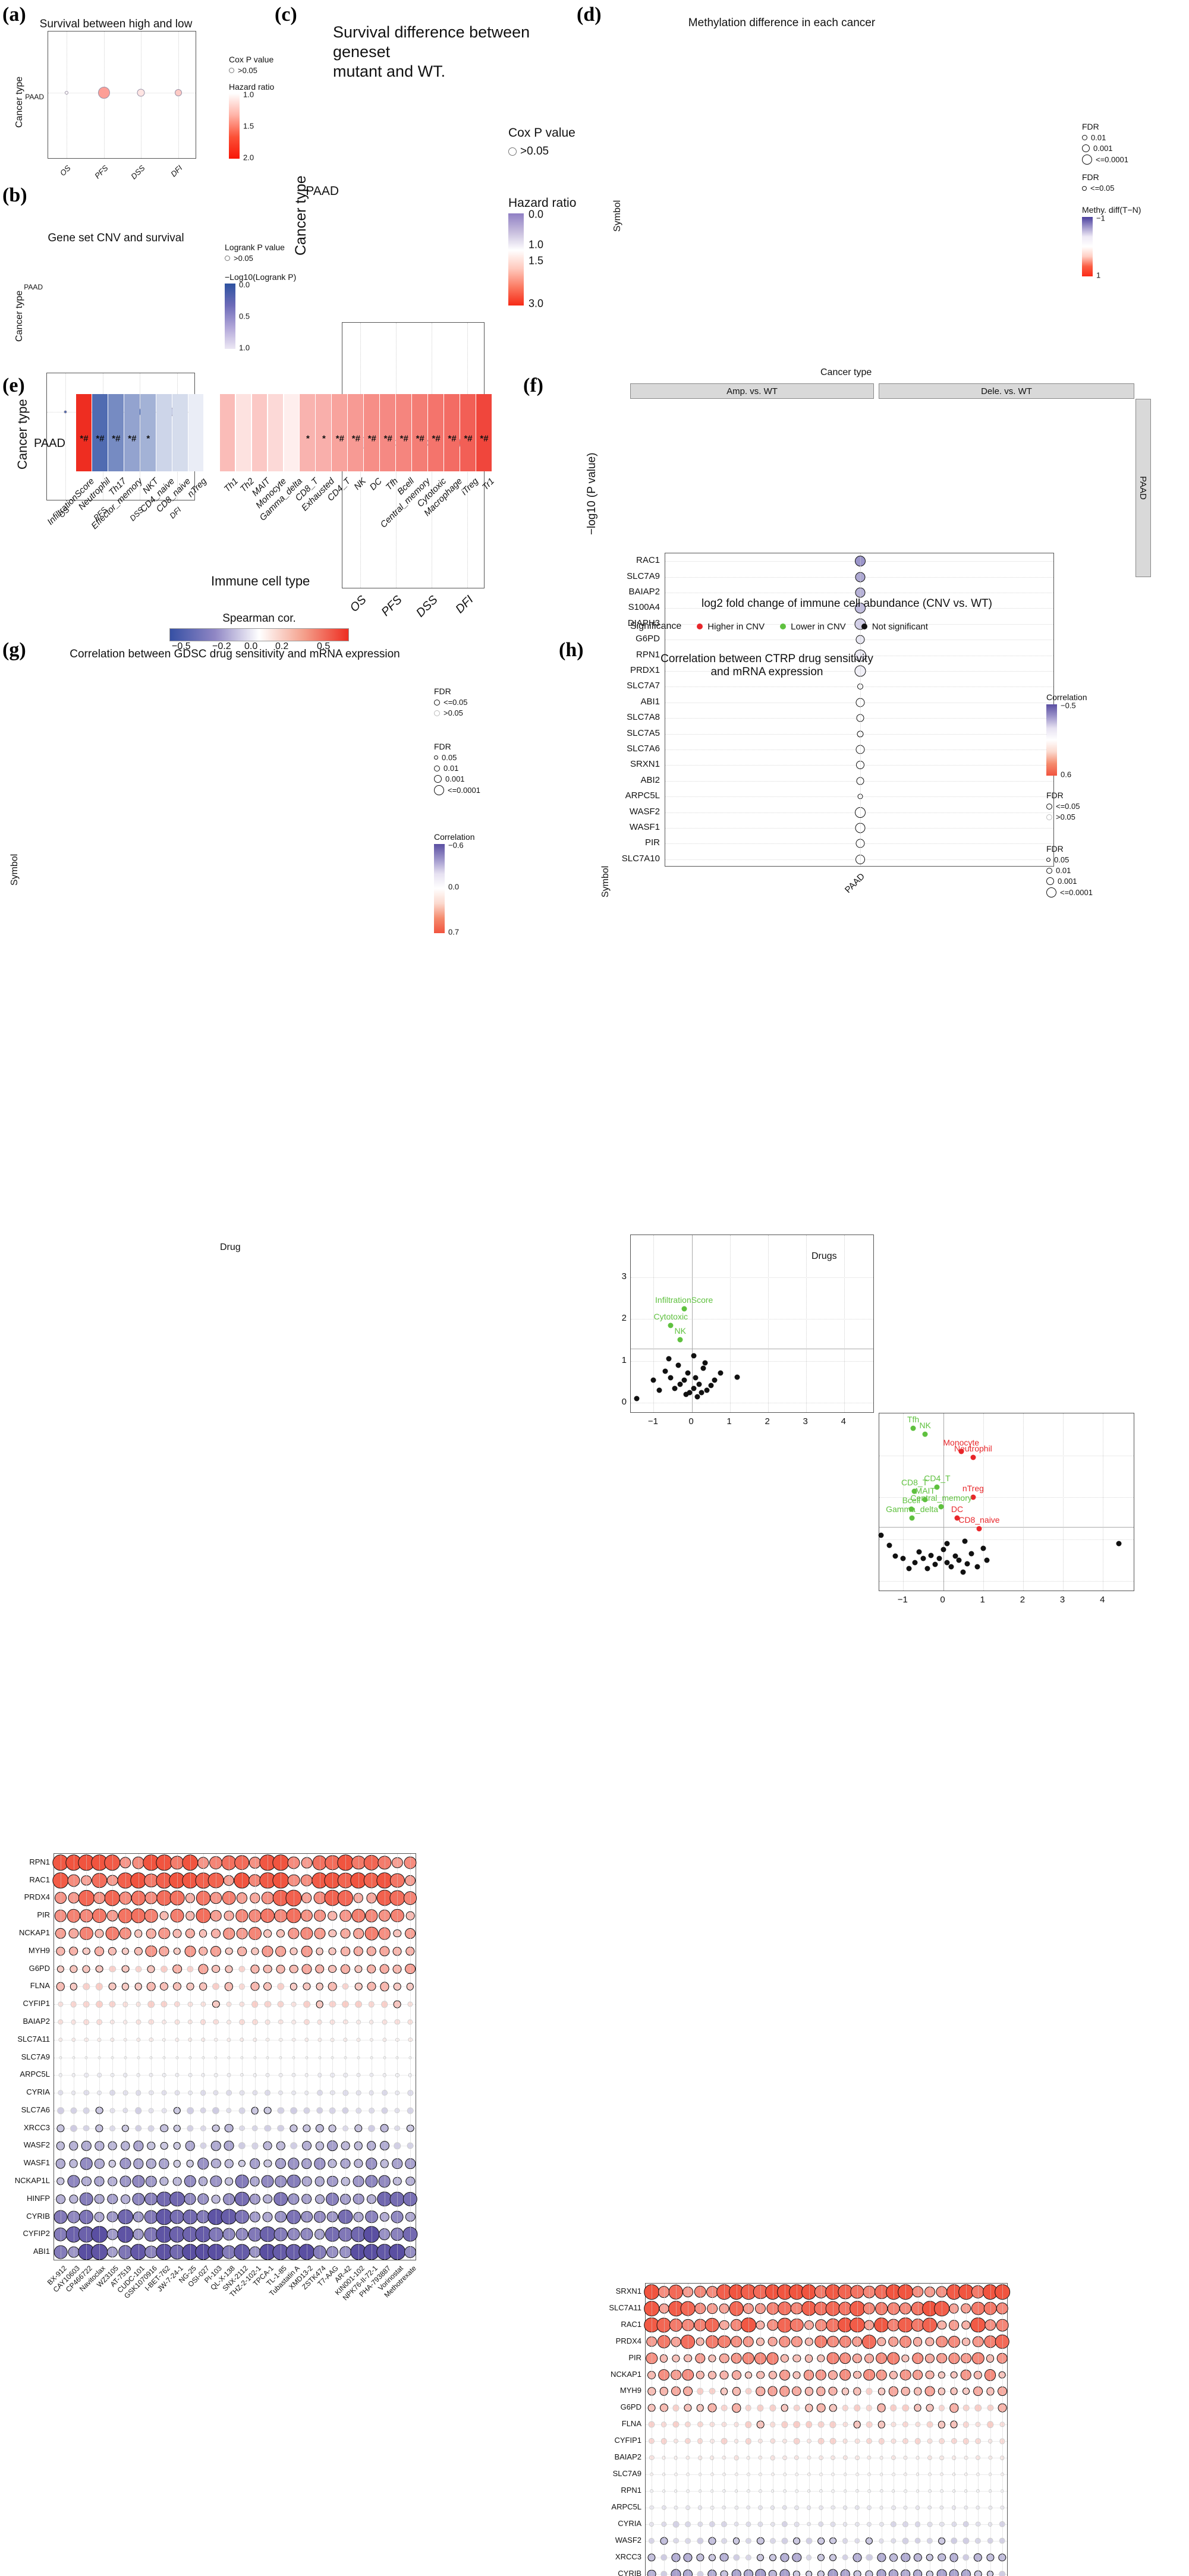  Describe the element at coordinates (243, 432) in the screenshot. I see `heatmap-cell-Th2` at that location.